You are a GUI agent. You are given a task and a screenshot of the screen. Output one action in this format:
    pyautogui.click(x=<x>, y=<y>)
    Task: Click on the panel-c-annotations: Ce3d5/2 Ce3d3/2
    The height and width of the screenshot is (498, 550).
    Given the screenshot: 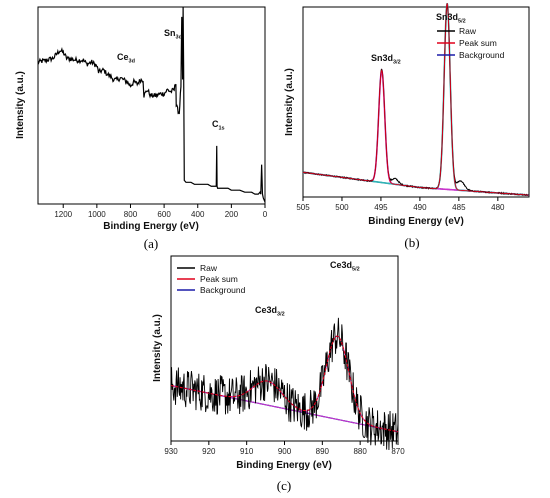 What is the action you would take?
    pyautogui.click(x=307, y=289)
    